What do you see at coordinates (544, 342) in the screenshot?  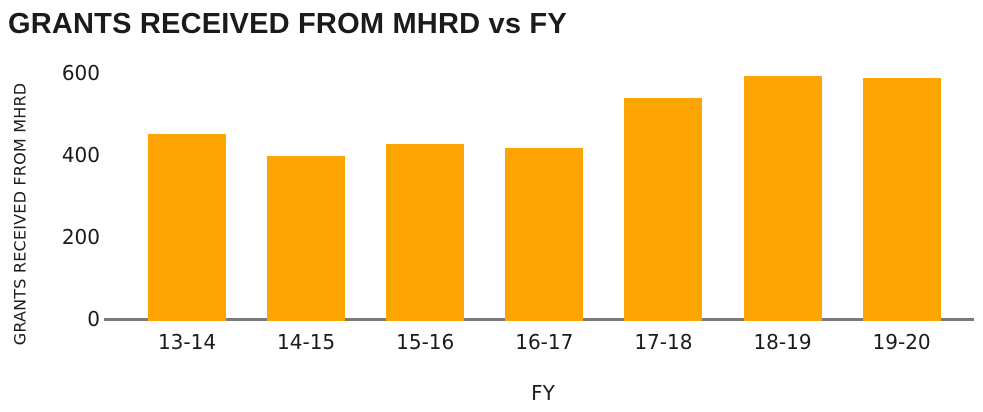 I see `x-tick-label: 16-17` at bounding box center [544, 342].